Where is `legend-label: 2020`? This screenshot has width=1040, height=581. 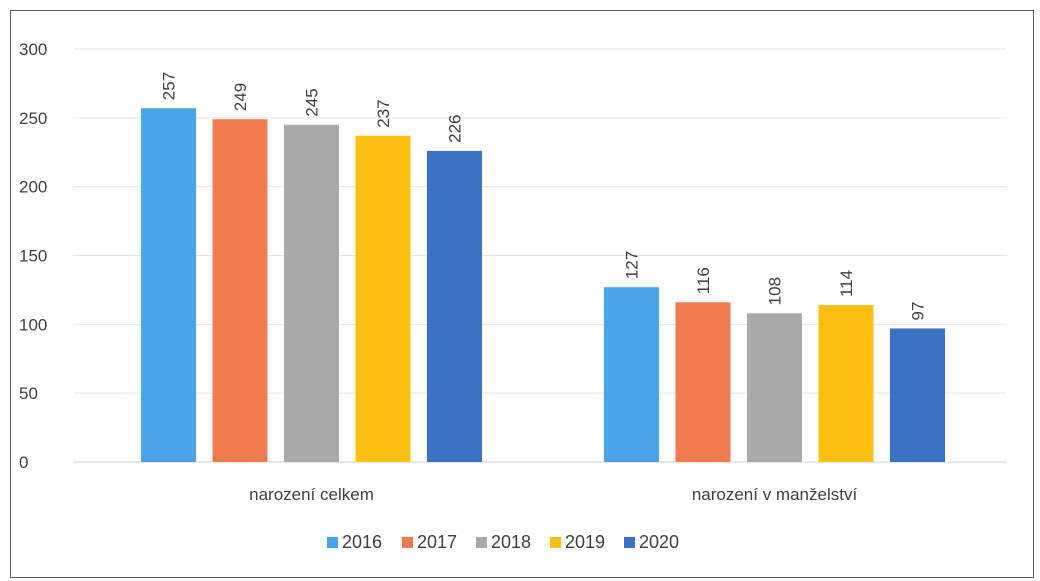
legend-label: 2020 is located at coordinates (659, 542).